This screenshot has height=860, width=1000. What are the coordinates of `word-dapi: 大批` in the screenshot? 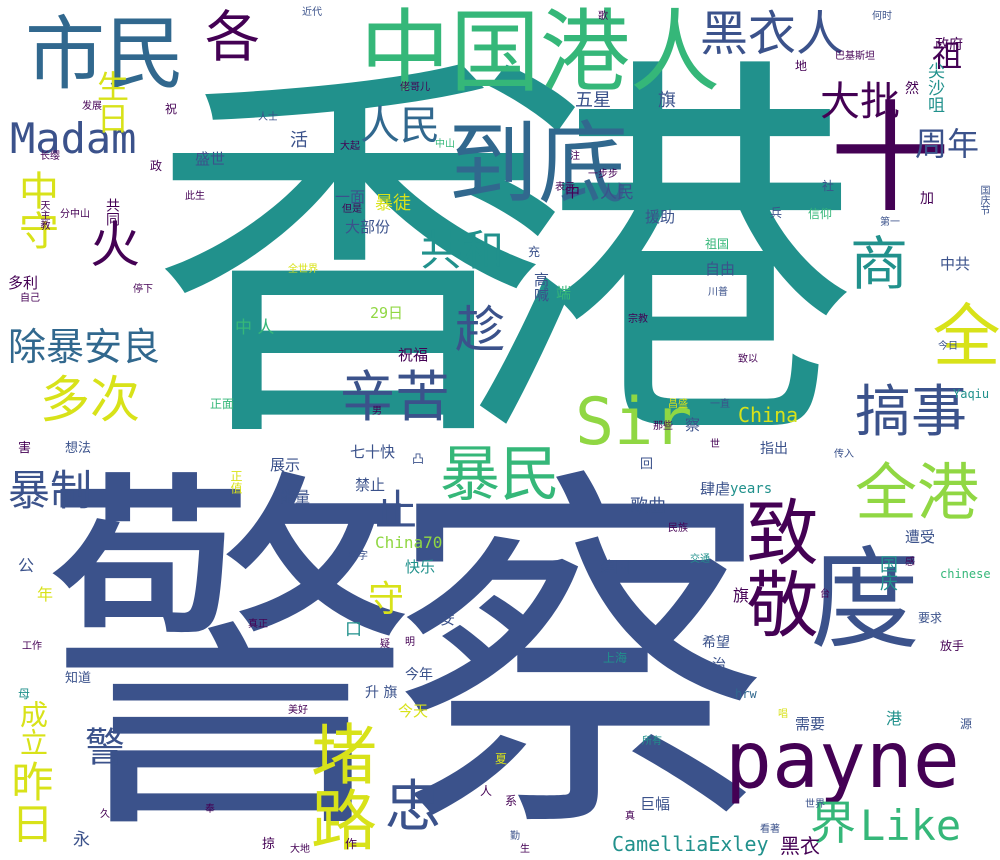 It's located at (860, 102).